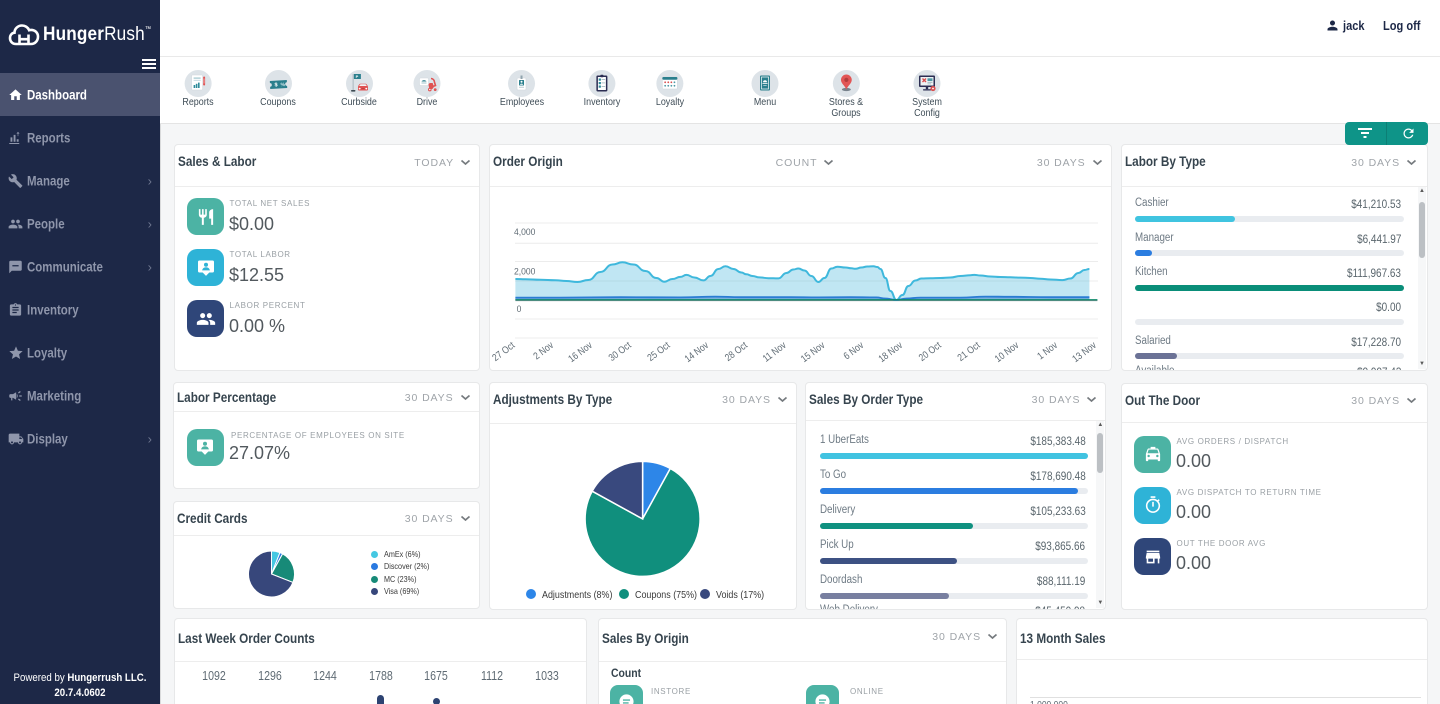  I want to click on svg-text: P, so click(356, 76).